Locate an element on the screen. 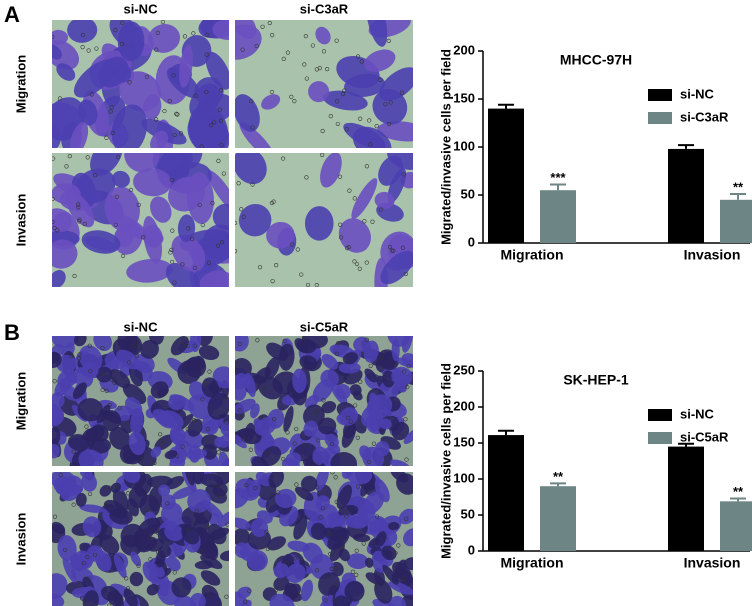 The image size is (752, 606). y-tick-label: 50 is located at coordinates (468, 513).